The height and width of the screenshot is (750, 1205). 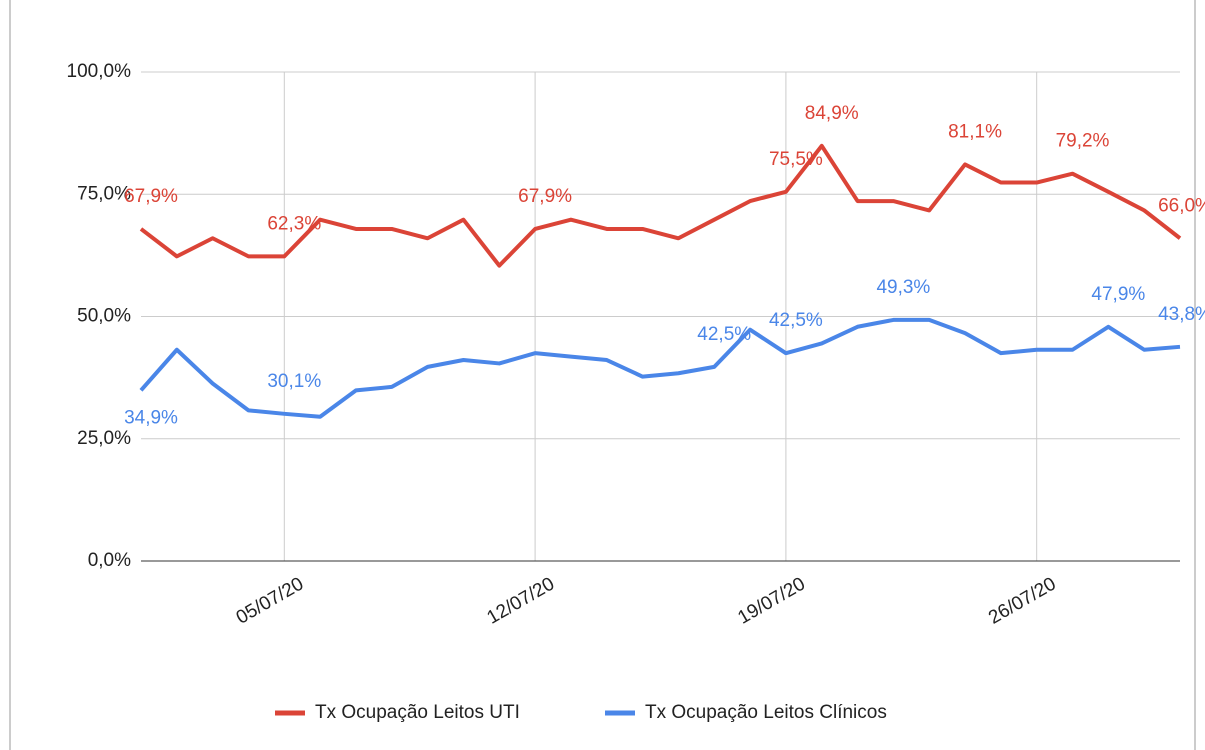 What do you see at coordinates (796, 159) in the screenshot?
I see `data-label: 75,5%` at bounding box center [796, 159].